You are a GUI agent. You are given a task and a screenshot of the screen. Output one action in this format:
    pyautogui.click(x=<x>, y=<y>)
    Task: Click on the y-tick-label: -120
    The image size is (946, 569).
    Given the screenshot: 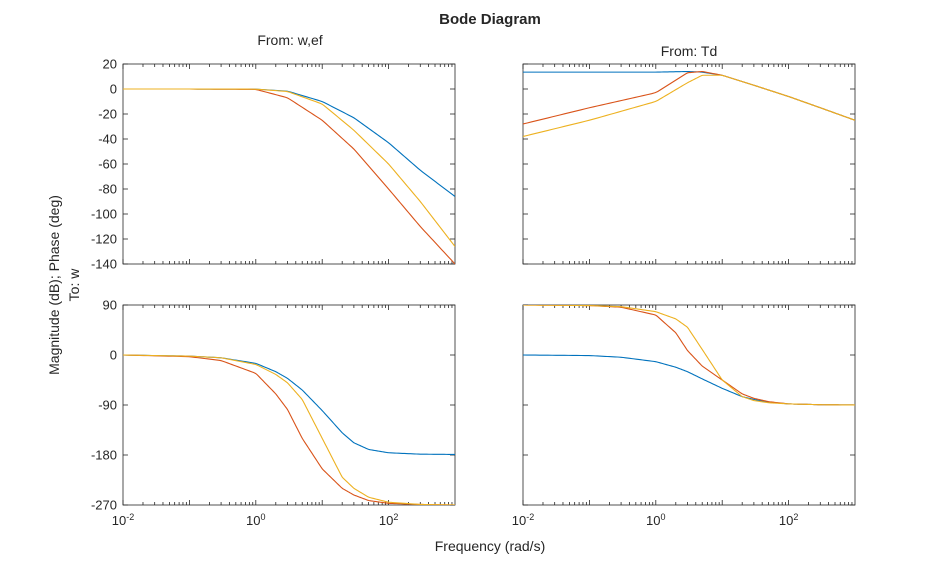 What is the action you would take?
    pyautogui.click(x=104, y=239)
    